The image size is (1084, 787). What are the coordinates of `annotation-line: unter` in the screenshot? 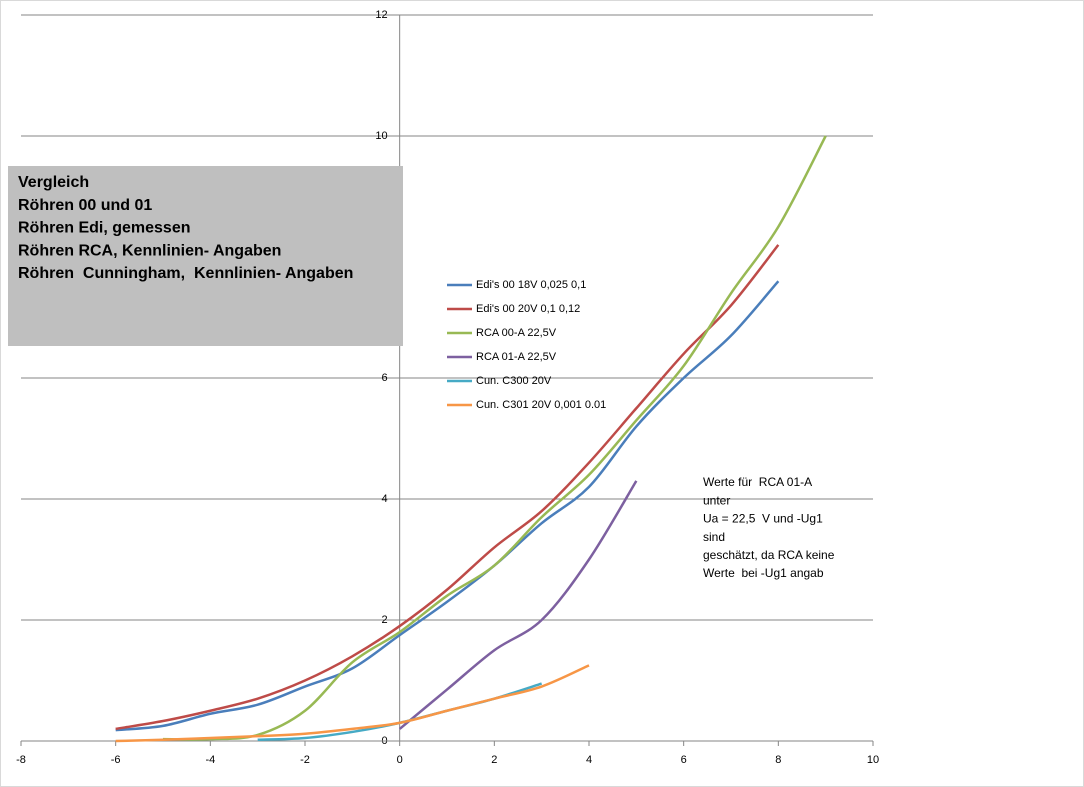 It's located at (716, 500).